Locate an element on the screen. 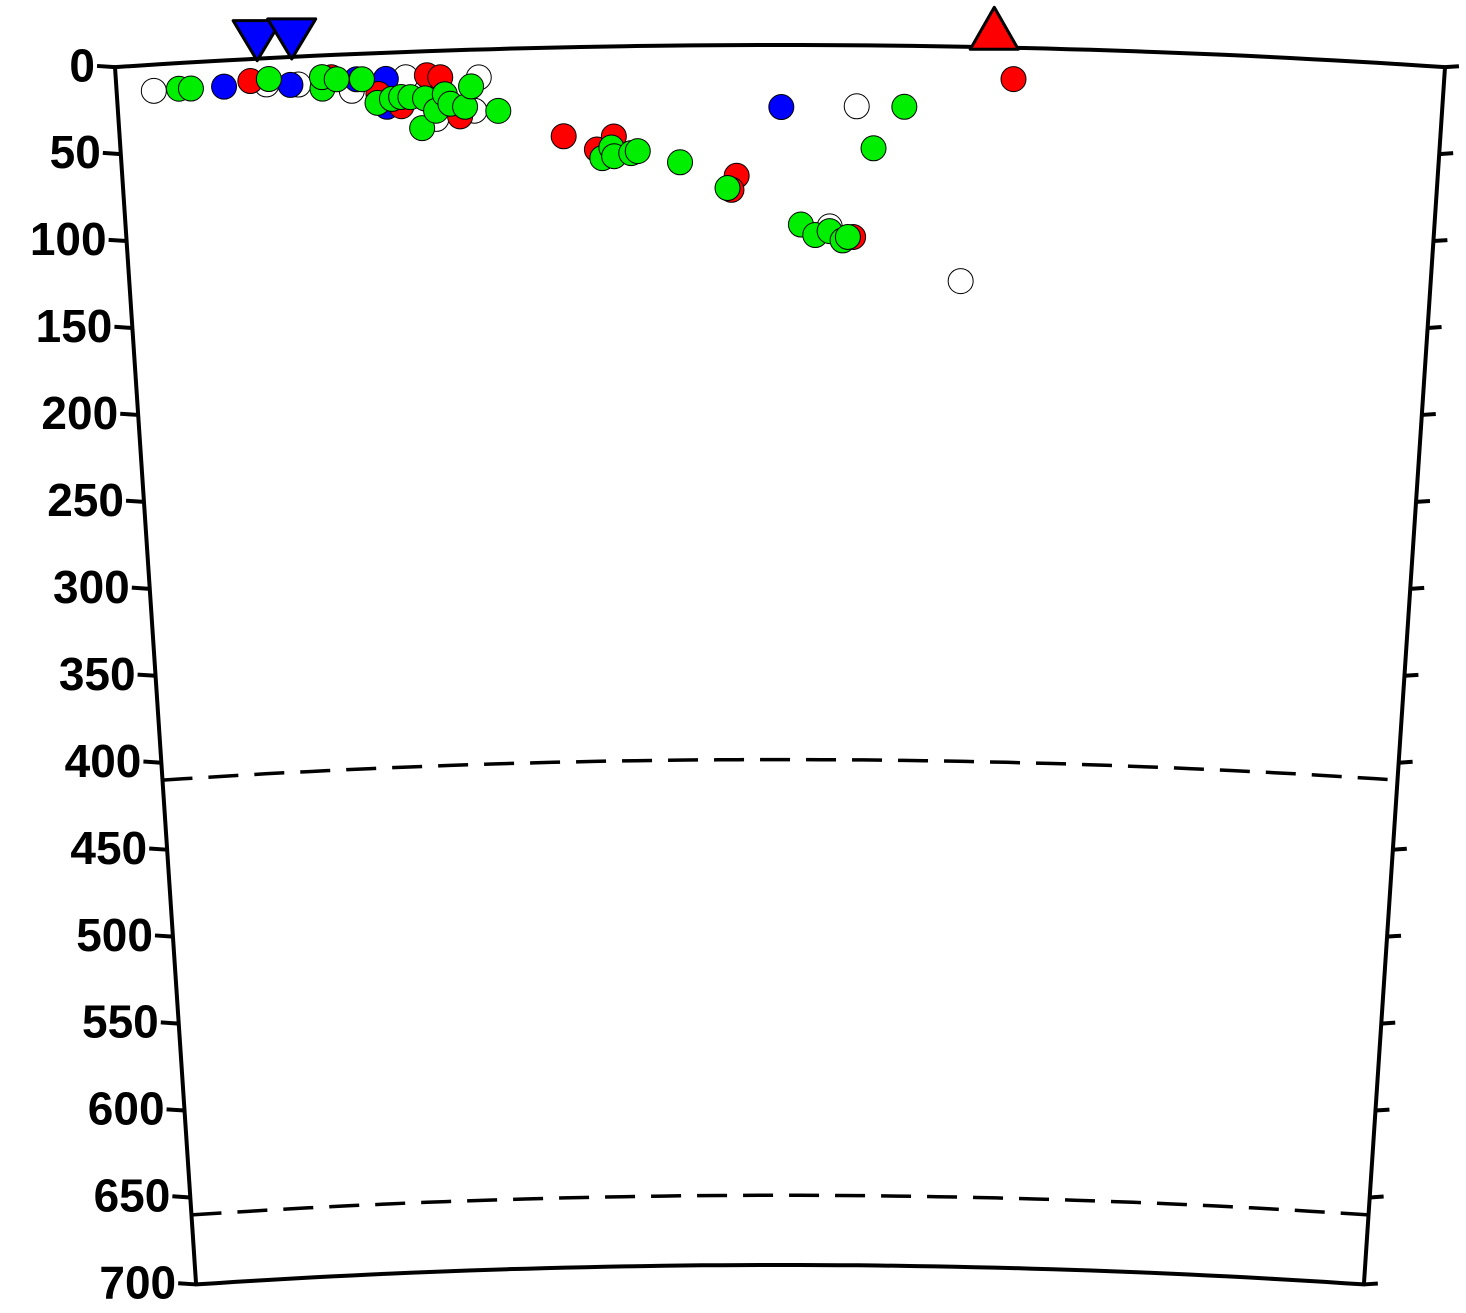 Image resolution: width=1466 pixels, height=1313 pixels. y-tick-label: 500 is located at coordinates (114, 935).